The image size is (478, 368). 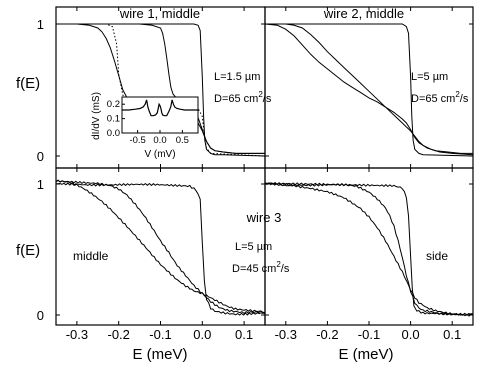 I want to click on diffusion-unit-wire2: /s, so click(x=464, y=99).